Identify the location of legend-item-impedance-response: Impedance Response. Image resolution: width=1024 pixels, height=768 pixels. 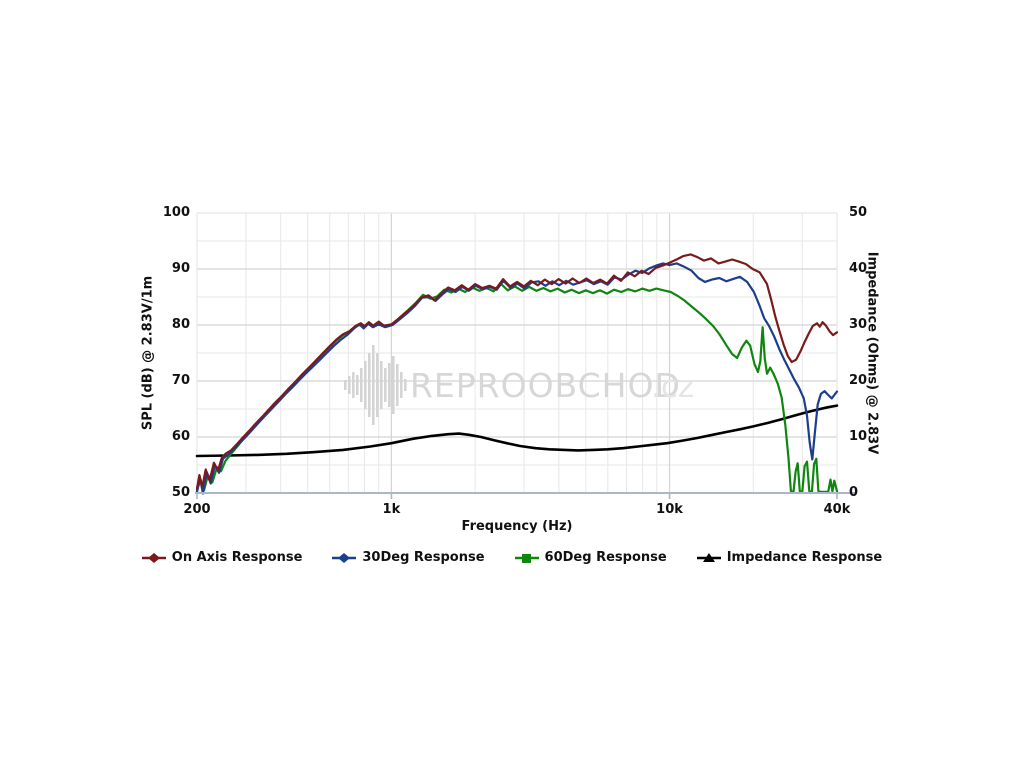
(789, 557).